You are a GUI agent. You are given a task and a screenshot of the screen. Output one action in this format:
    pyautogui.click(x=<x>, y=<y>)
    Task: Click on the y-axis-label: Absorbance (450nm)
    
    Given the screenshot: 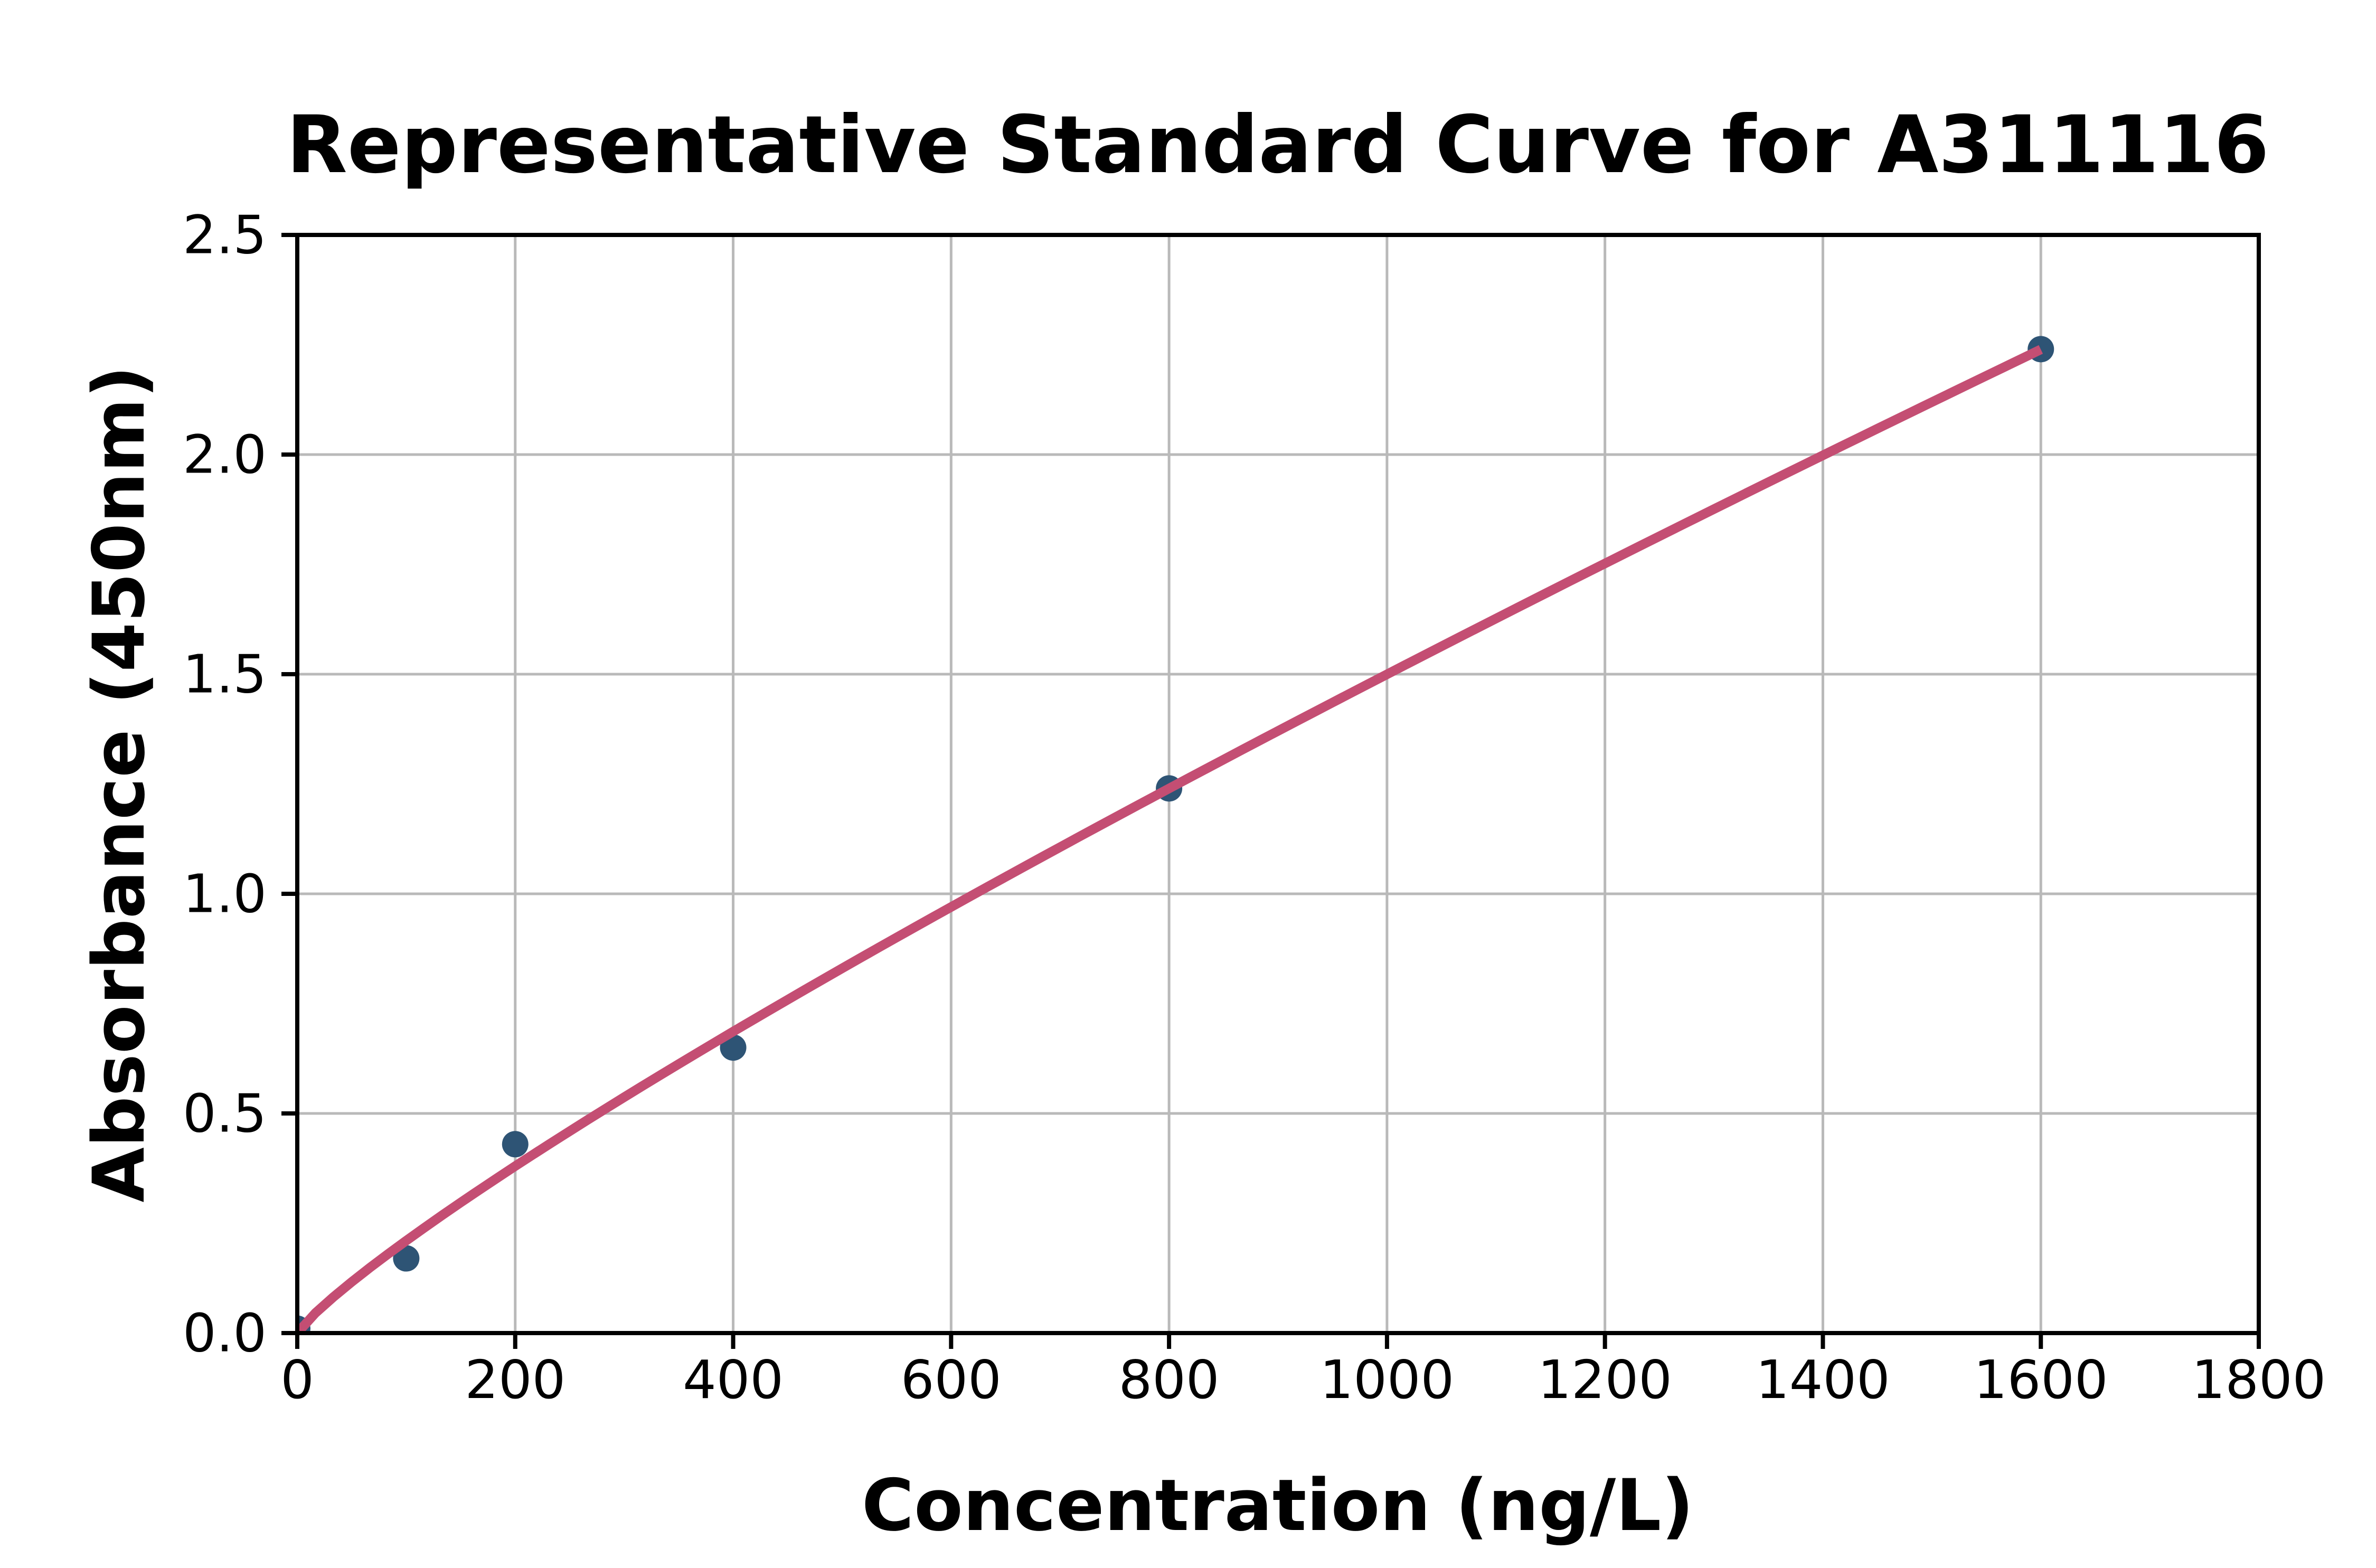 What is the action you would take?
    pyautogui.click(x=120, y=783)
    